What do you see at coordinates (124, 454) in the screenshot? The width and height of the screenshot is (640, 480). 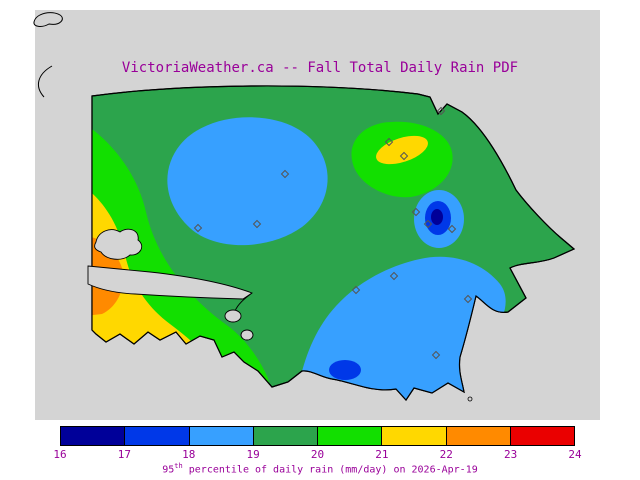 I see `colorbar-tick-label: 17` at bounding box center [124, 454].